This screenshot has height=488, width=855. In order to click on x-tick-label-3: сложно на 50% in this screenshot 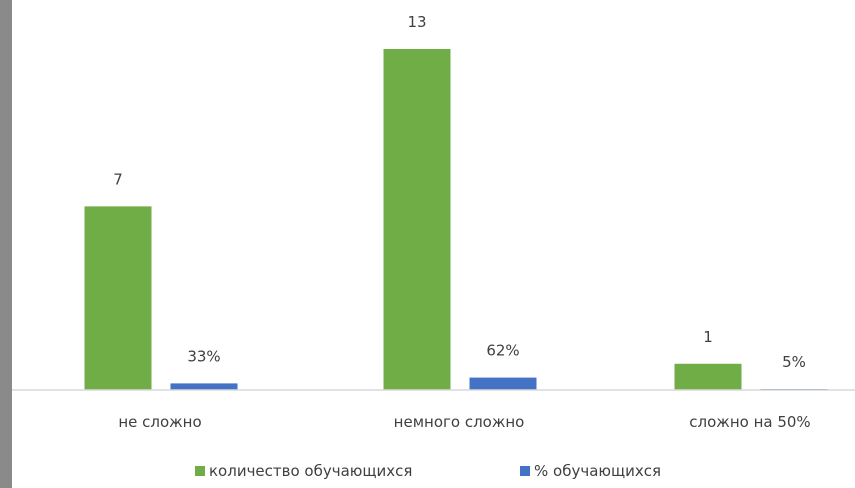, I will do `click(749, 422)`.